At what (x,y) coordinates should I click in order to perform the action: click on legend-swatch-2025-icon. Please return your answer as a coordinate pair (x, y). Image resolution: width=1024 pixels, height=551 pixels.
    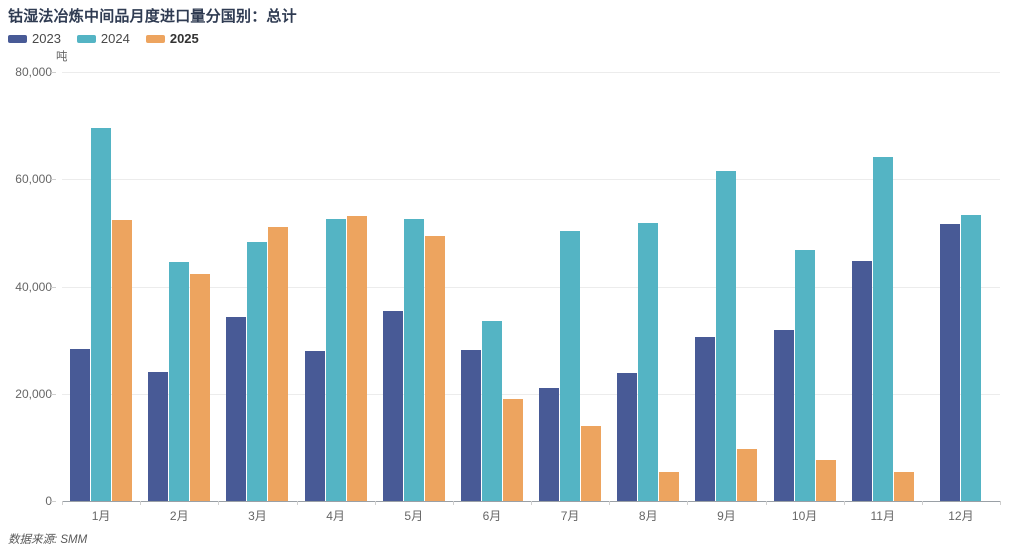
    Looking at the image, I should click on (155, 38).